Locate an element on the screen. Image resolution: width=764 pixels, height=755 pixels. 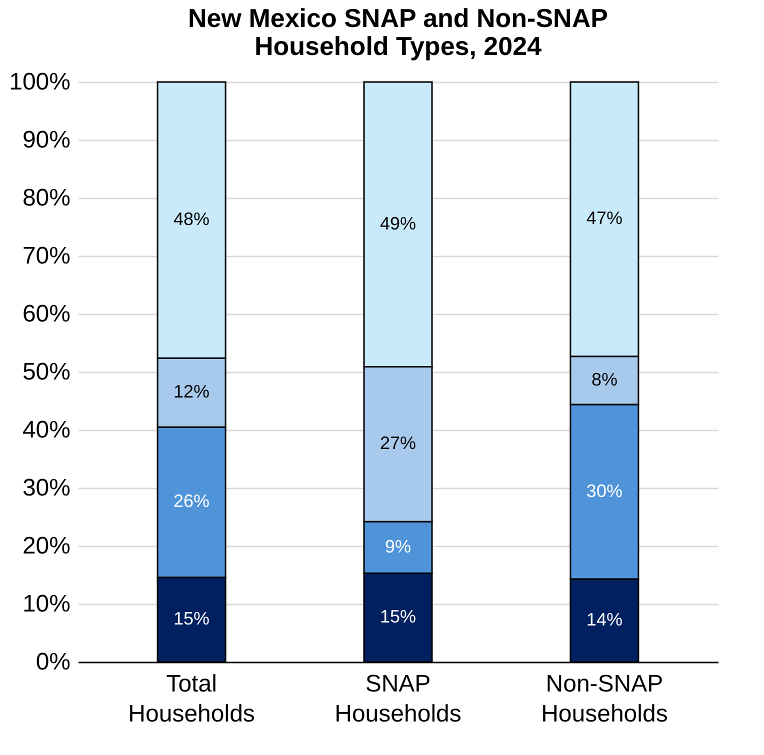
data-label: 30% is located at coordinates (604, 490).